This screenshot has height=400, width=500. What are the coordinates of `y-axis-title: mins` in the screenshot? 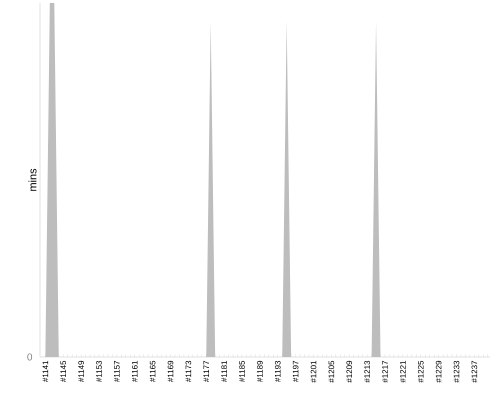 It's located at (32, 179).